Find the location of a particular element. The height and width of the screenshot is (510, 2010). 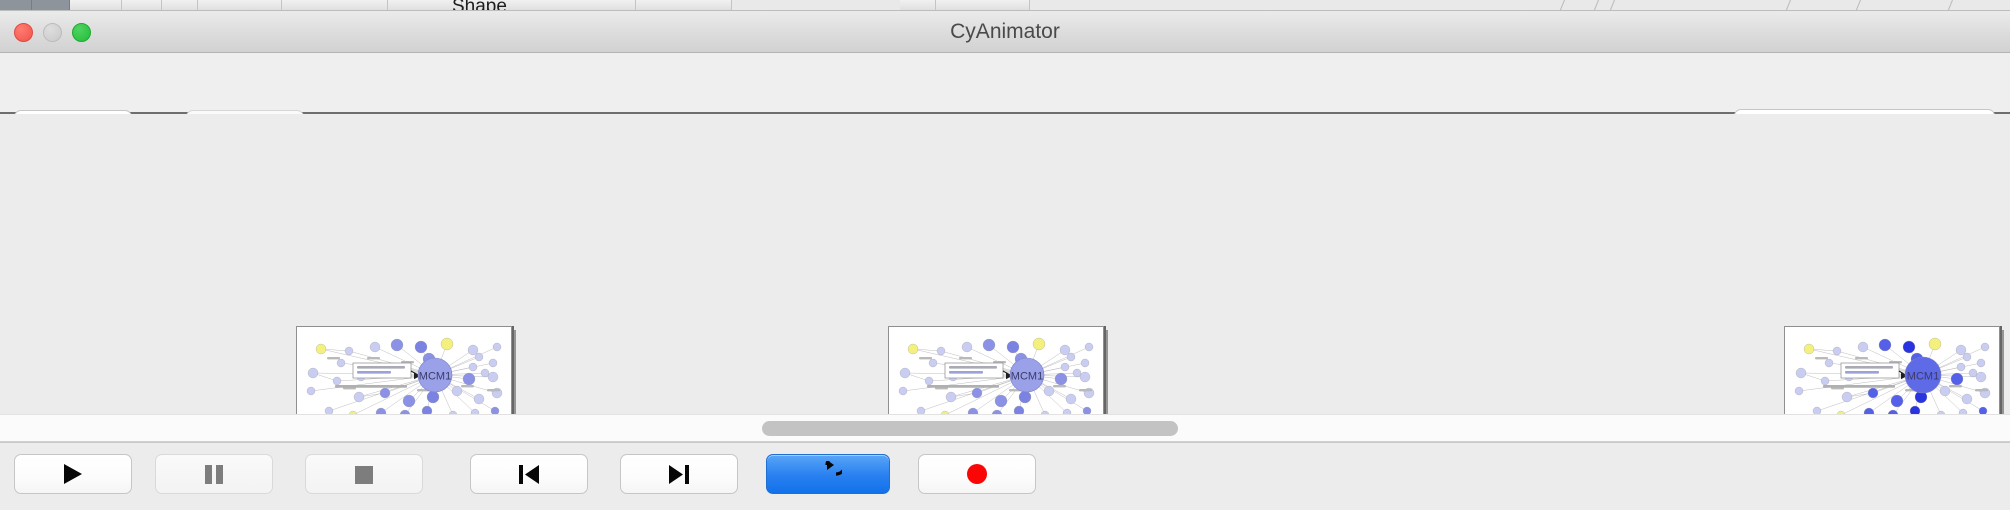

skip-to-start-button is located at coordinates (529, 474).